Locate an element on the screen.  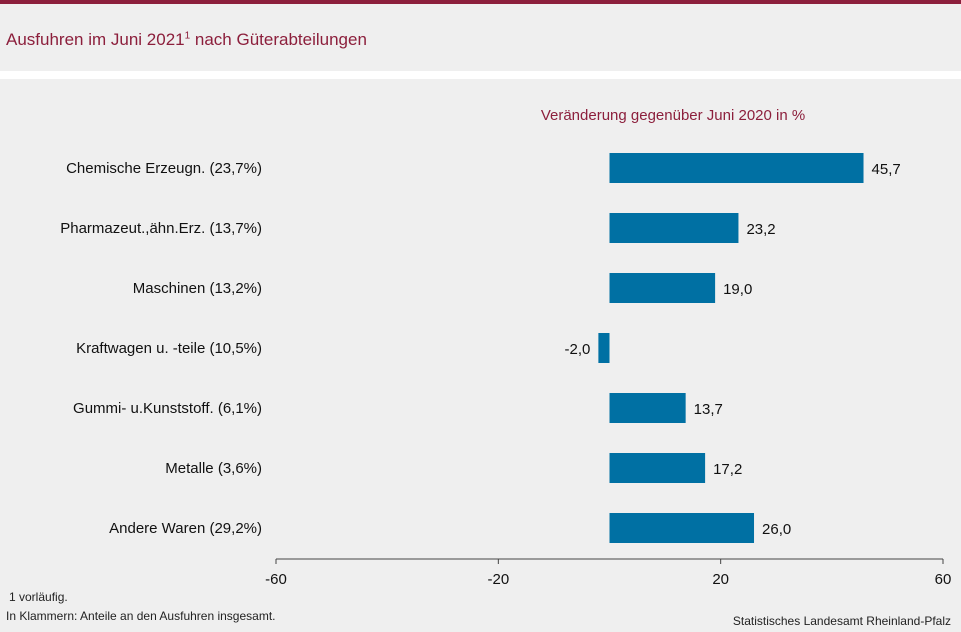
title-divider is located at coordinates (480, 75).